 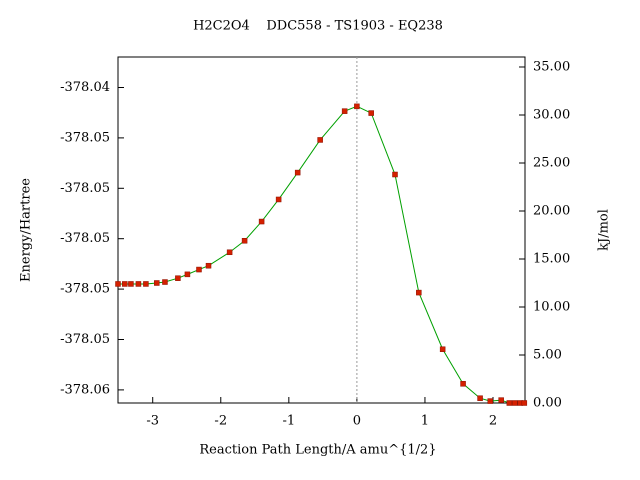 What do you see at coordinates (604, 230) in the screenshot?
I see `y2-axis-label: kJ/mol` at bounding box center [604, 230].